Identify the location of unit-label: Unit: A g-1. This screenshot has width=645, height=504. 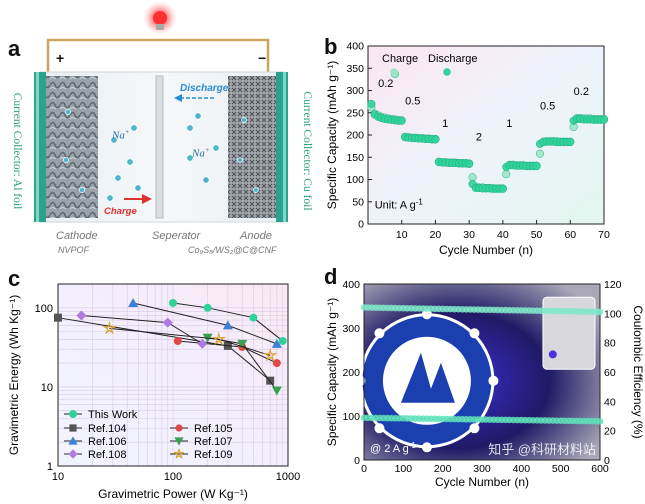
(399, 204).